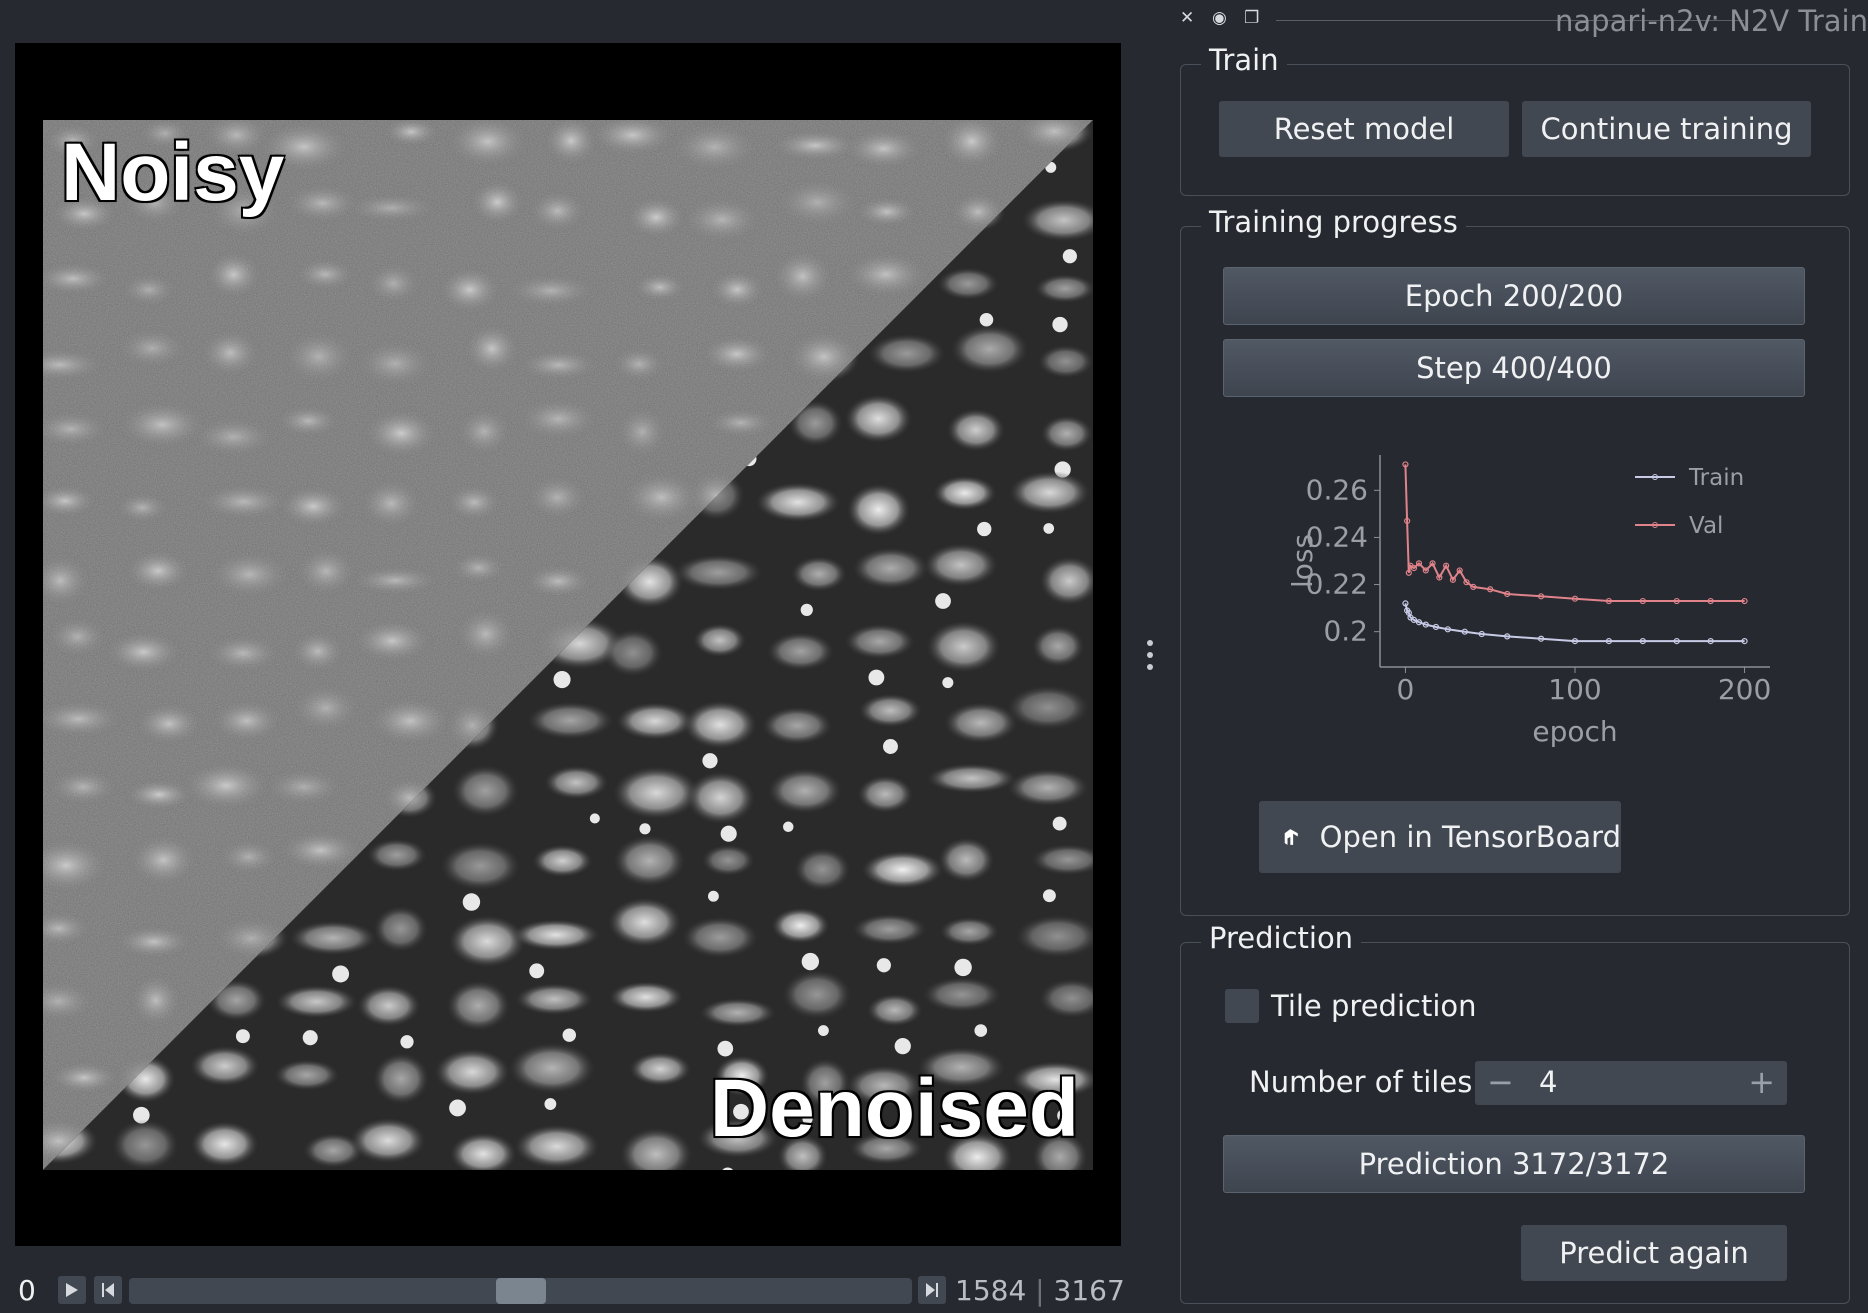 This screenshot has width=1868, height=1313. What do you see at coordinates (1514, 1164) in the screenshot?
I see `prediction-progress-bar: Prediction 3172/3172` at bounding box center [1514, 1164].